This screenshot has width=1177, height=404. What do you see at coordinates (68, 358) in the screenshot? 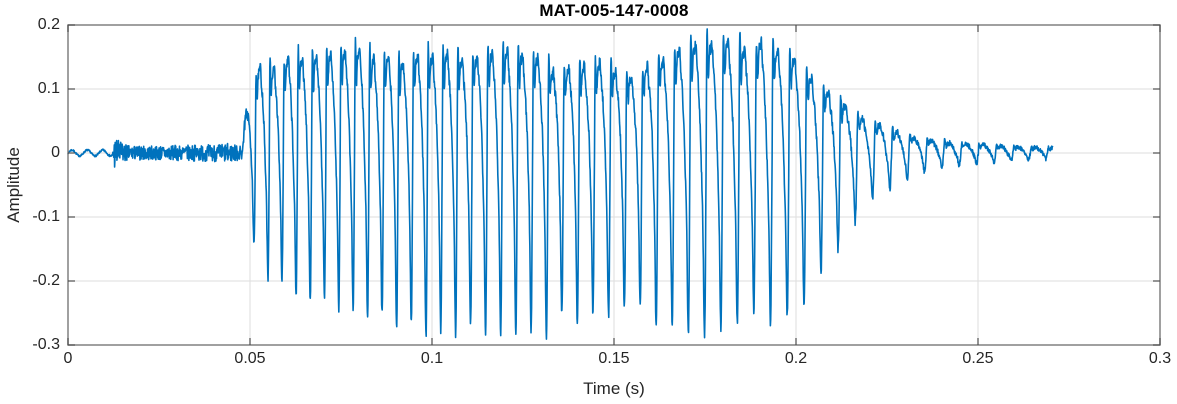
I see `x-tick-label: 0` at bounding box center [68, 358].